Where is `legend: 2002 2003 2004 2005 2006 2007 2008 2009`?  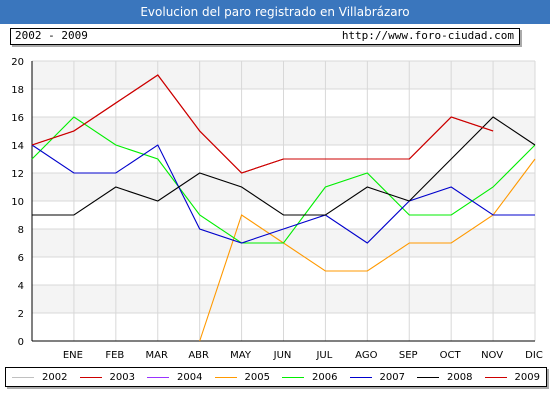 legend: 2002 2003 2004 2005 2006 2007 2008 2009 is located at coordinates (276, 377).